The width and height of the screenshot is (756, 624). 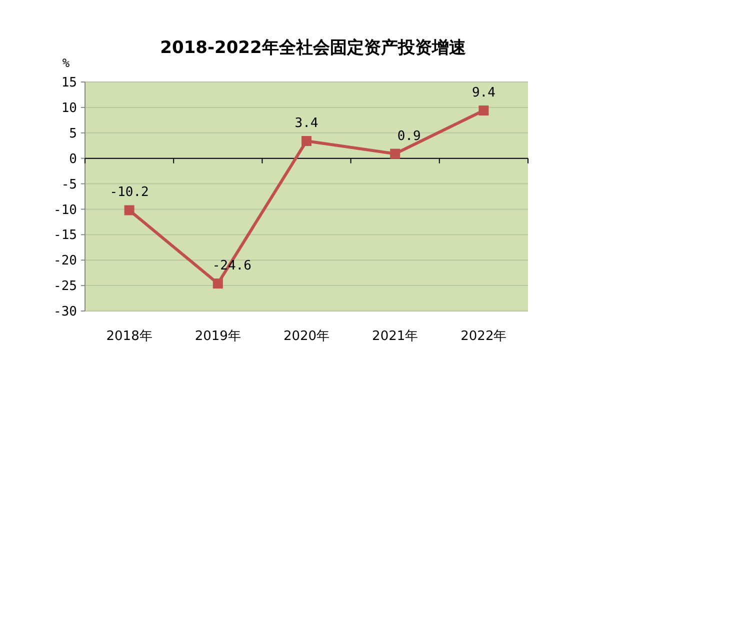 I want to click on x-tick-label: 2021年, so click(x=395, y=336).